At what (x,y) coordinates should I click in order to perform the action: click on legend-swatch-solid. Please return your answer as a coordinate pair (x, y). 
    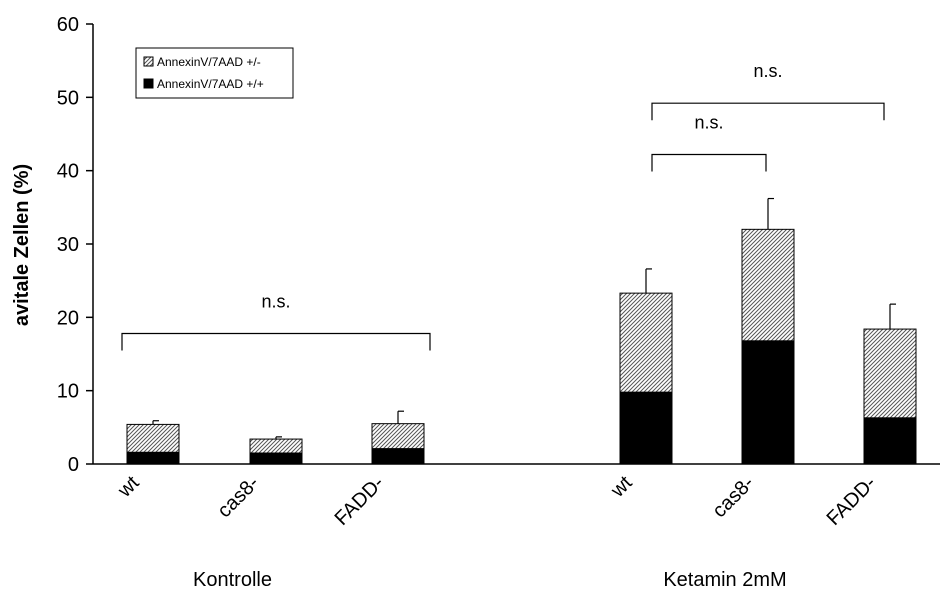
    Looking at the image, I should click on (148, 83).